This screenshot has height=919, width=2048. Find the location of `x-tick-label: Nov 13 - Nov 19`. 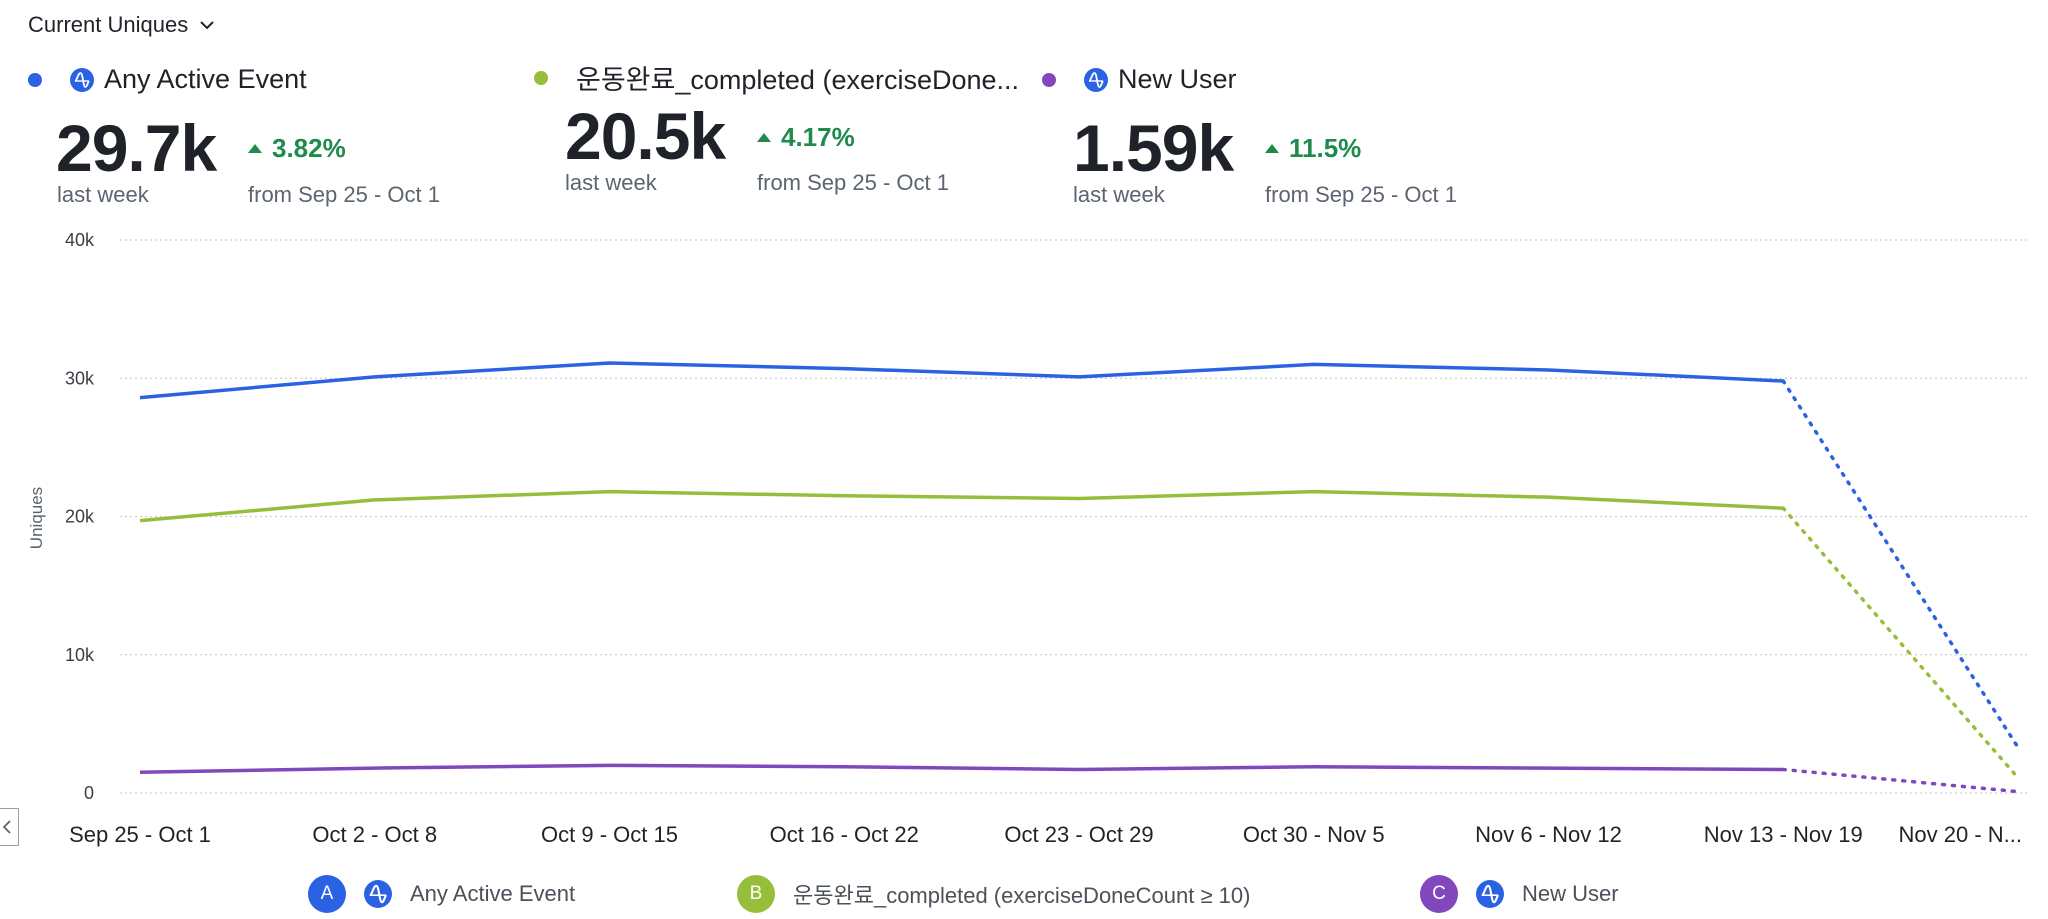

x-tick-label: Nov 13 - Nov 19 is located at coordinates (1783, 834).